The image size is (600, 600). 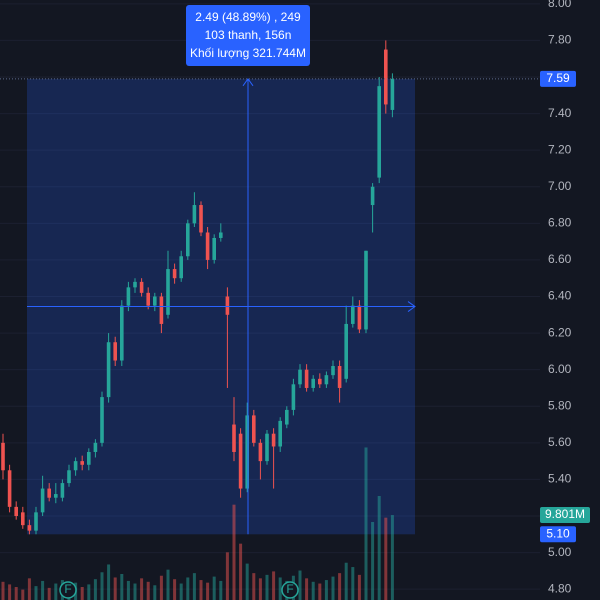 What do you see at coordinates (248, 82) in the screenshot?
I see `arrow-up` at bounding box center [248, 82].